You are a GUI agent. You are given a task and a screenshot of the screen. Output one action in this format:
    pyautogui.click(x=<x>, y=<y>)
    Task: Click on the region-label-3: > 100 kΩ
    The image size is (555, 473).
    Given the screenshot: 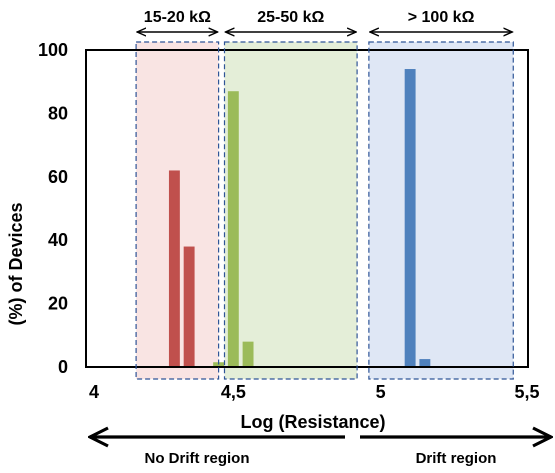 What is the action you would take?
    pyautogui.click(x=441, y=17)
    